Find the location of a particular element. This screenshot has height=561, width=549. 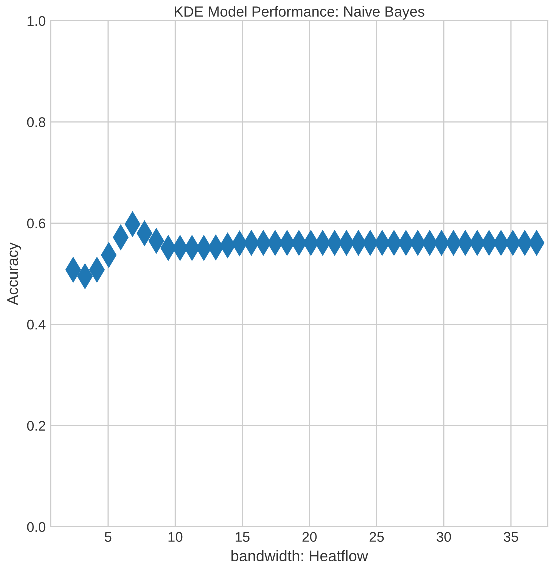

x-tick-label: 10 is located at coordinates (175, 537).